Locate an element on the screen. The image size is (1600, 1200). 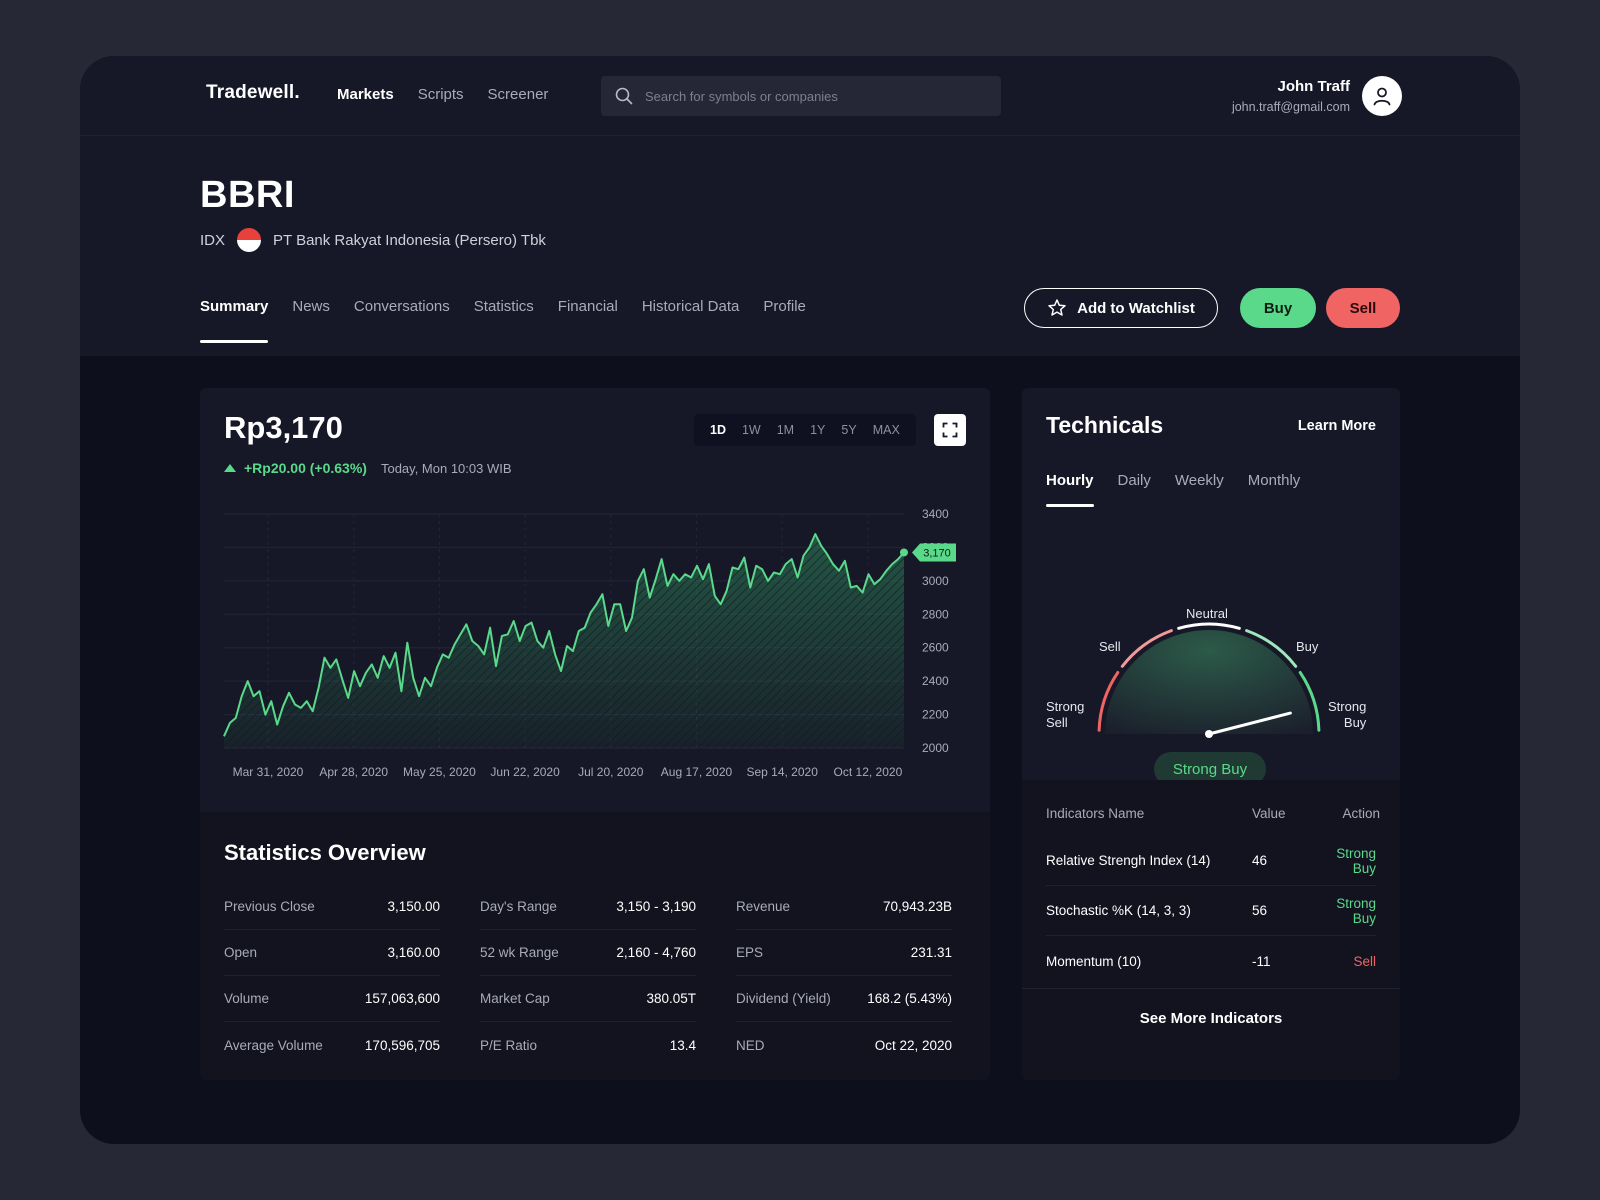
indicator-action: Sell is located at coordinates (1364, 961).